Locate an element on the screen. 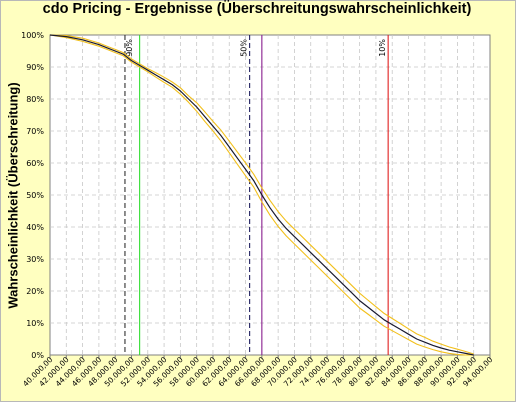 This screenshot has height=402, width=516. y-tick-label: 20% is located at coordinates (35, 291).